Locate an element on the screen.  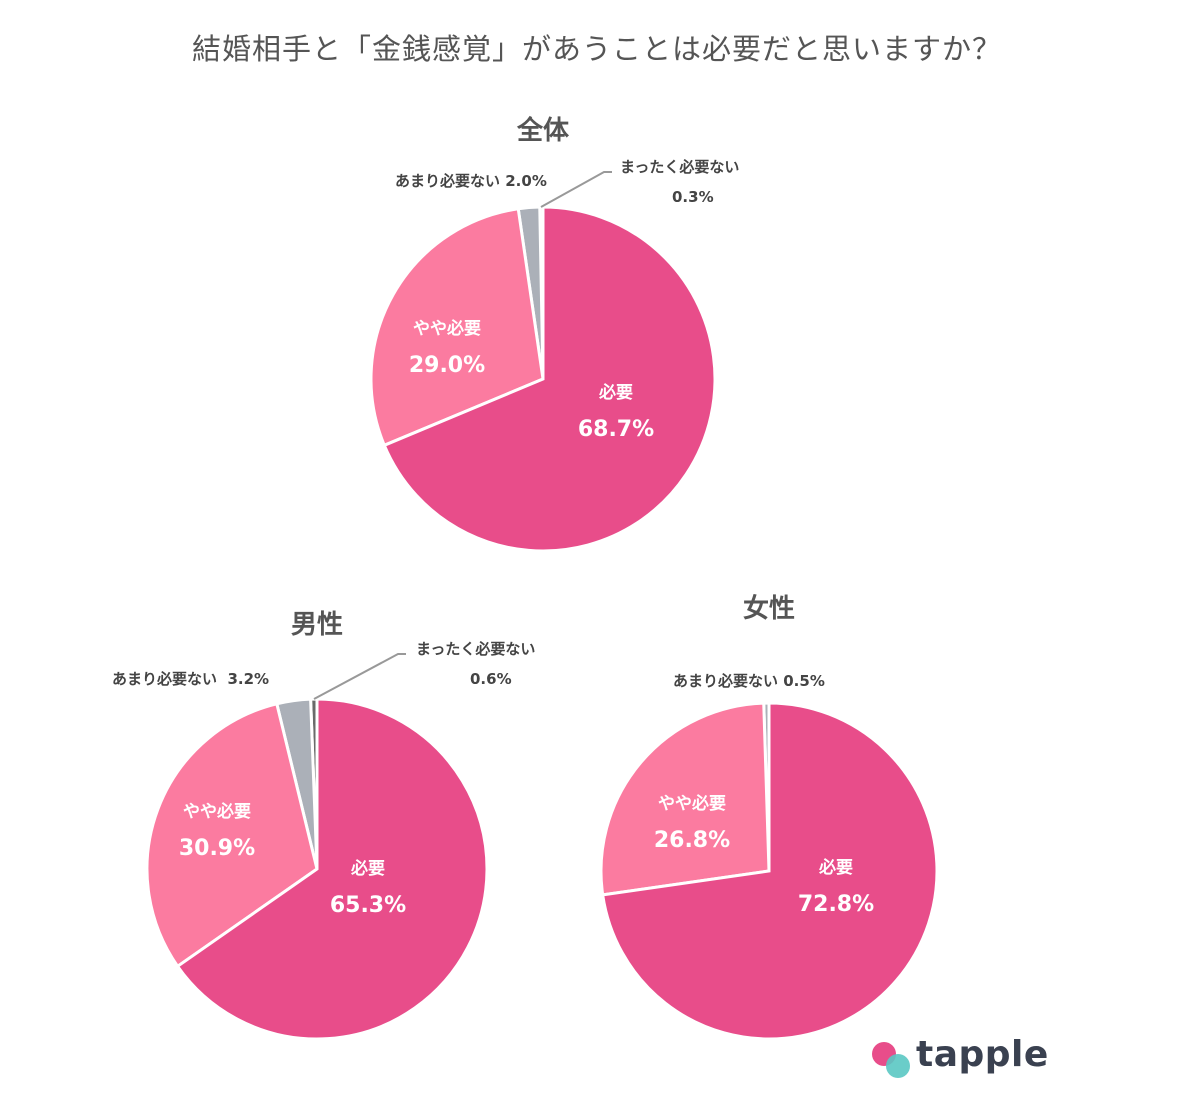
slice-label: やや必要 30.9% is located at coordinates (217, 831).